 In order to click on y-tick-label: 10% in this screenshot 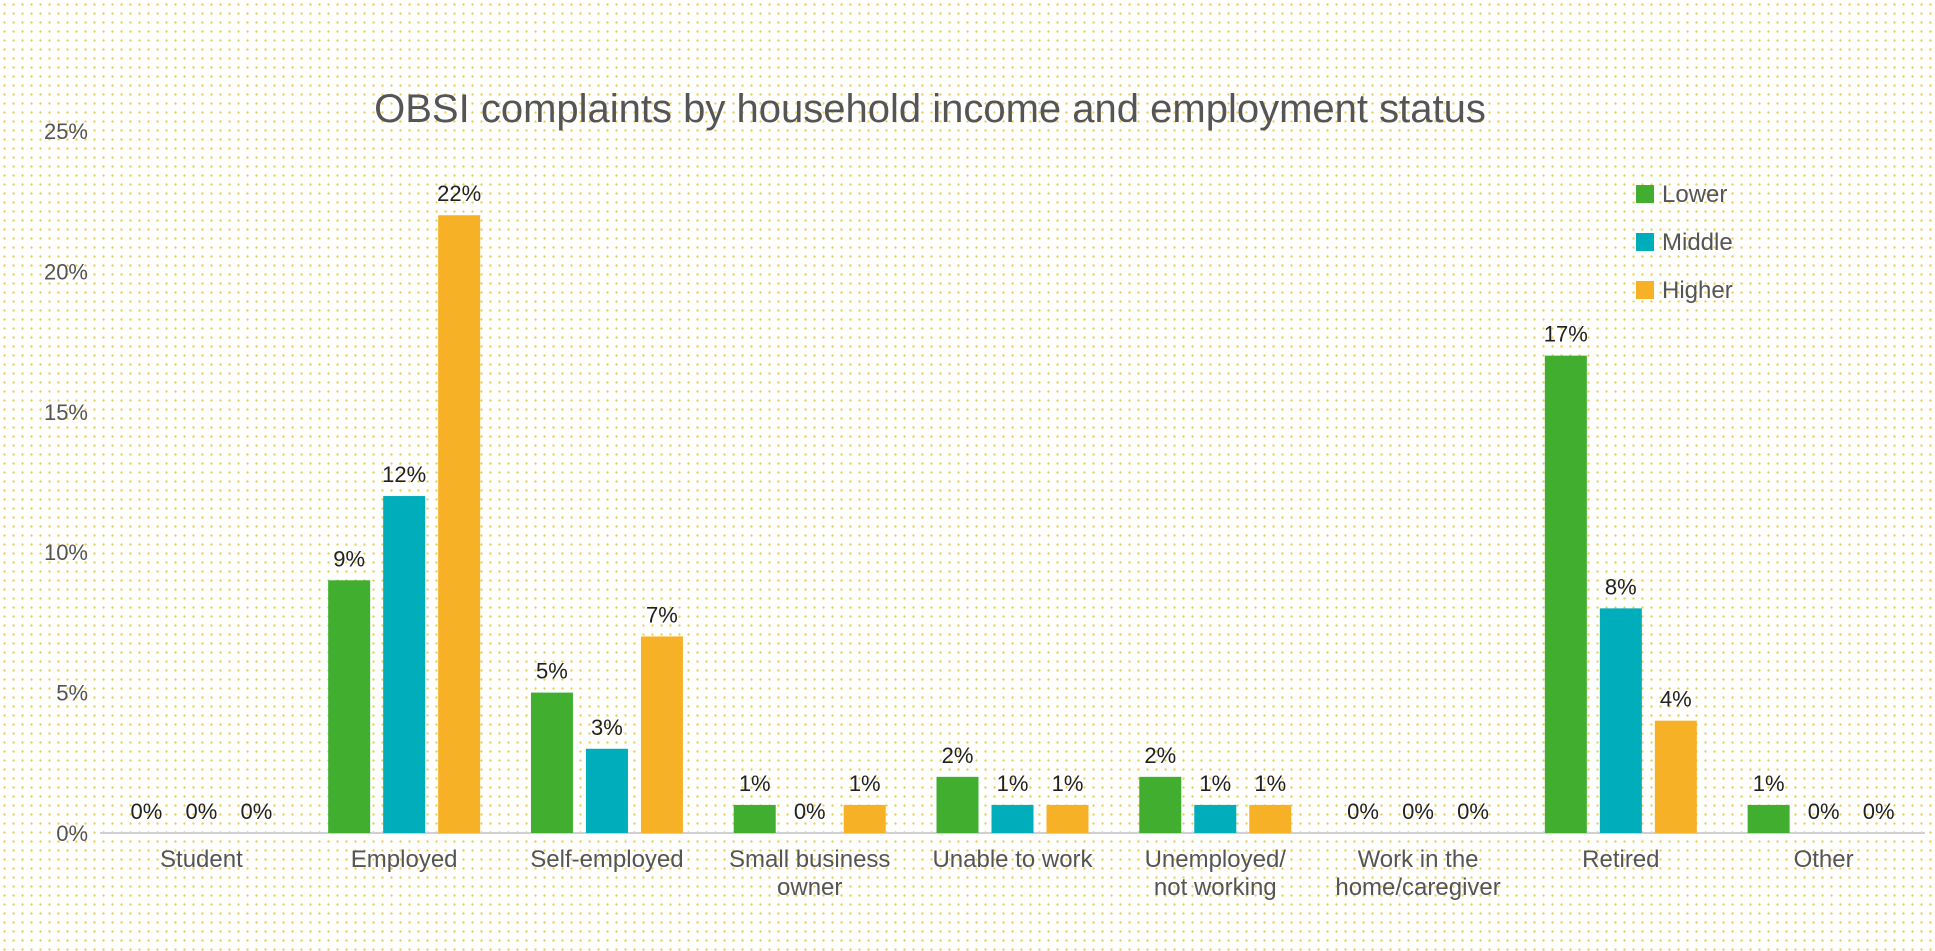, I will do `click(66, 552)`.